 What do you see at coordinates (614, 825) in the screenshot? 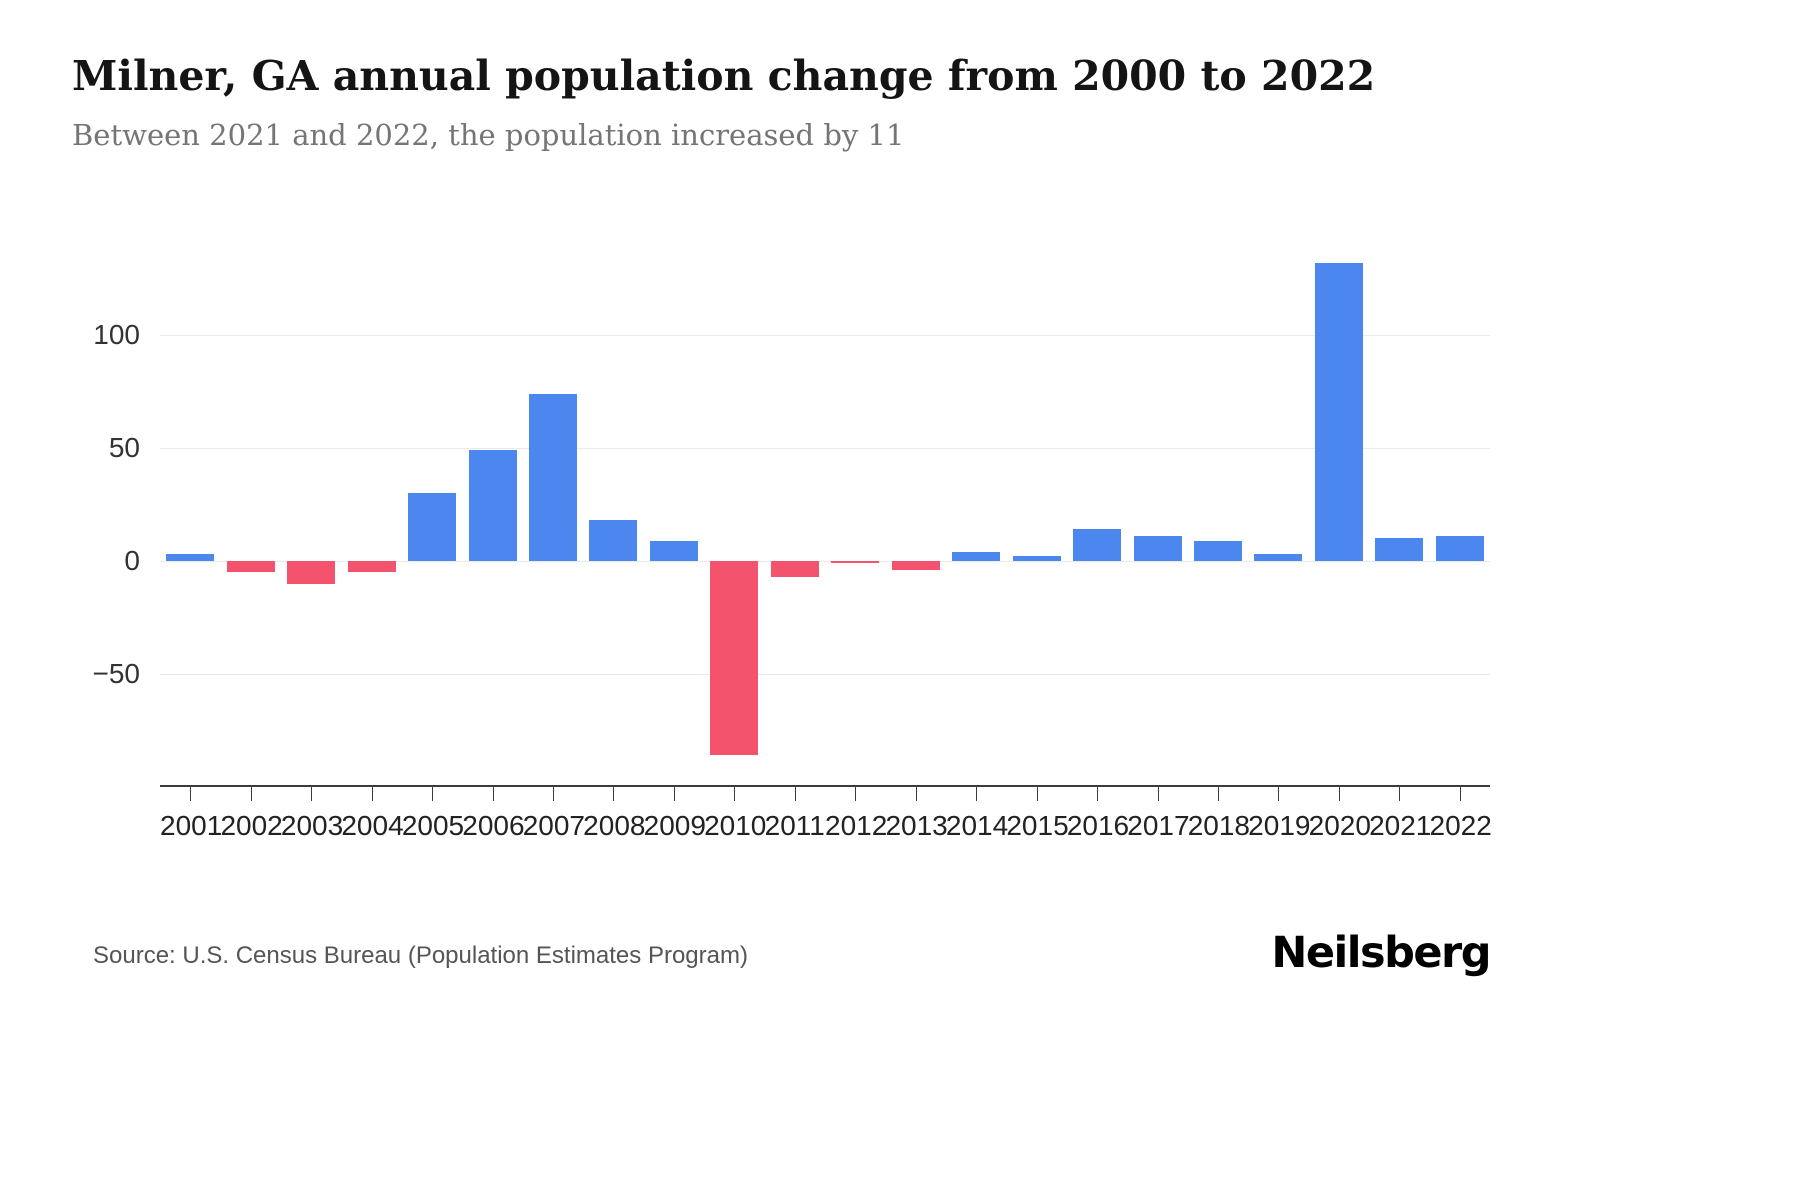
I see `x-tick-label-2008: 2008` at bounding box center [614, 825].